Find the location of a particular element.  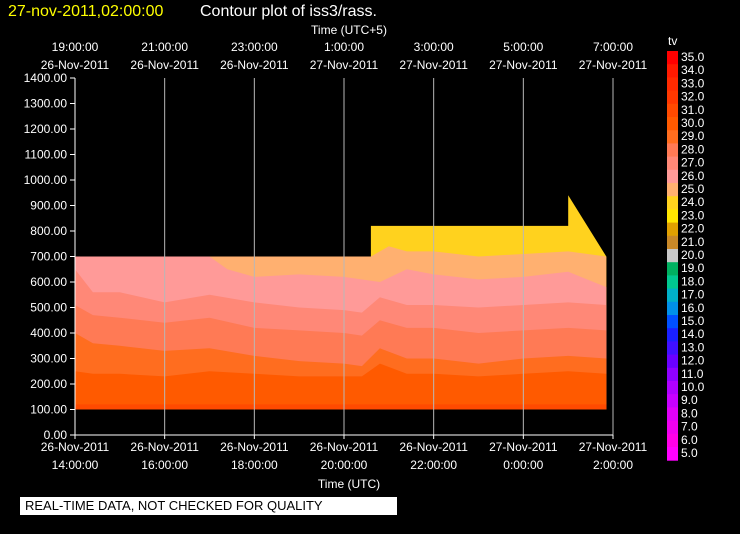

top-tick-time: 23:00:00 is located at coordinates (254, 47).